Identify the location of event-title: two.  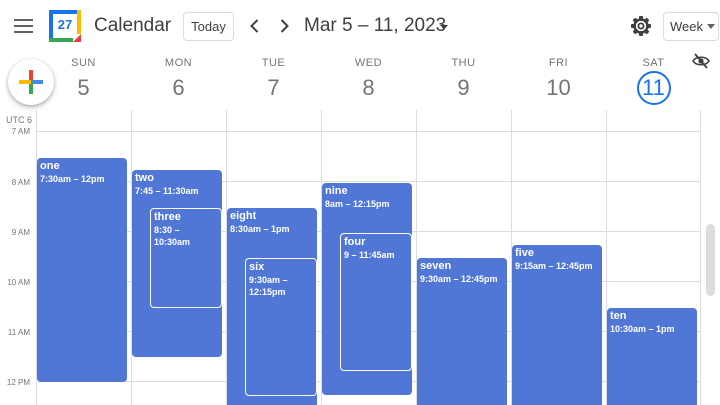
(144, 178).